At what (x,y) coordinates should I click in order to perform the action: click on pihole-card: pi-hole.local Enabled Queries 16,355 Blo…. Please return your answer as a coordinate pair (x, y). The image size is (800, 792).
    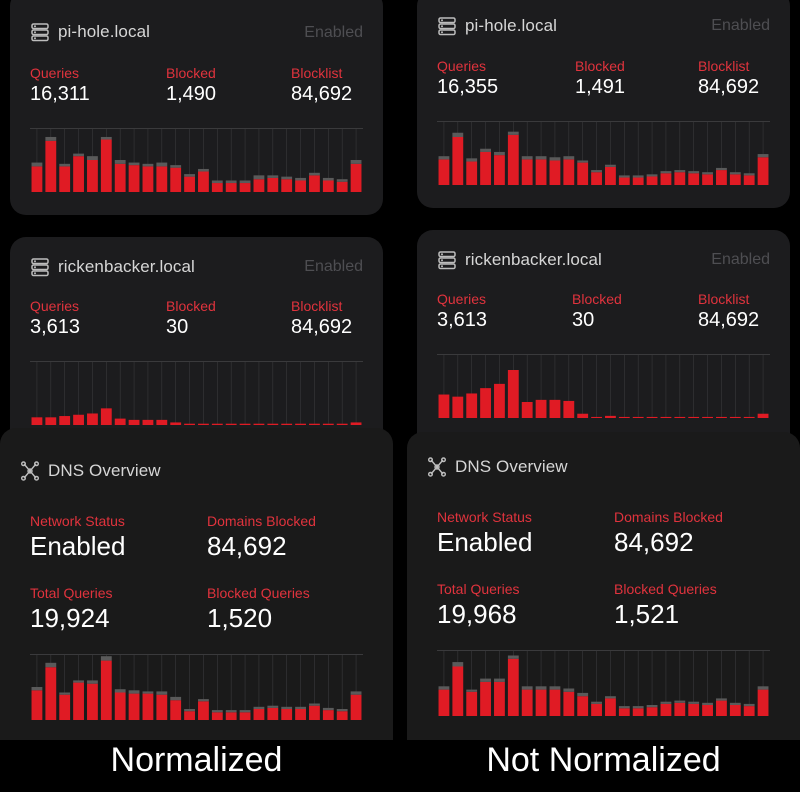
    Looking at the image, I should click on (603, 104).